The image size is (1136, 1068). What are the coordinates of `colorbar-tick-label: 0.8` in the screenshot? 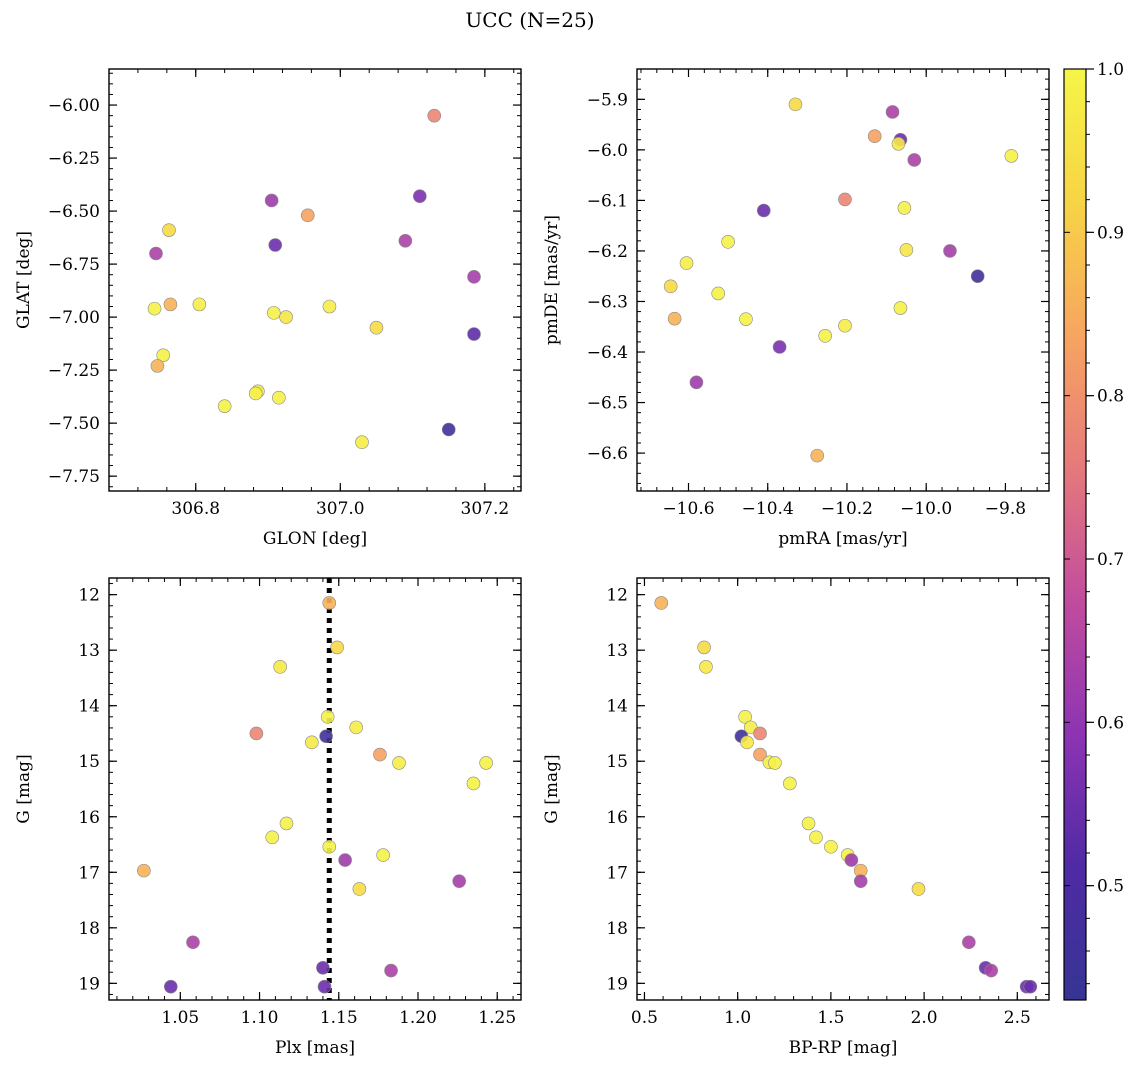 It's located at (1110, 397).